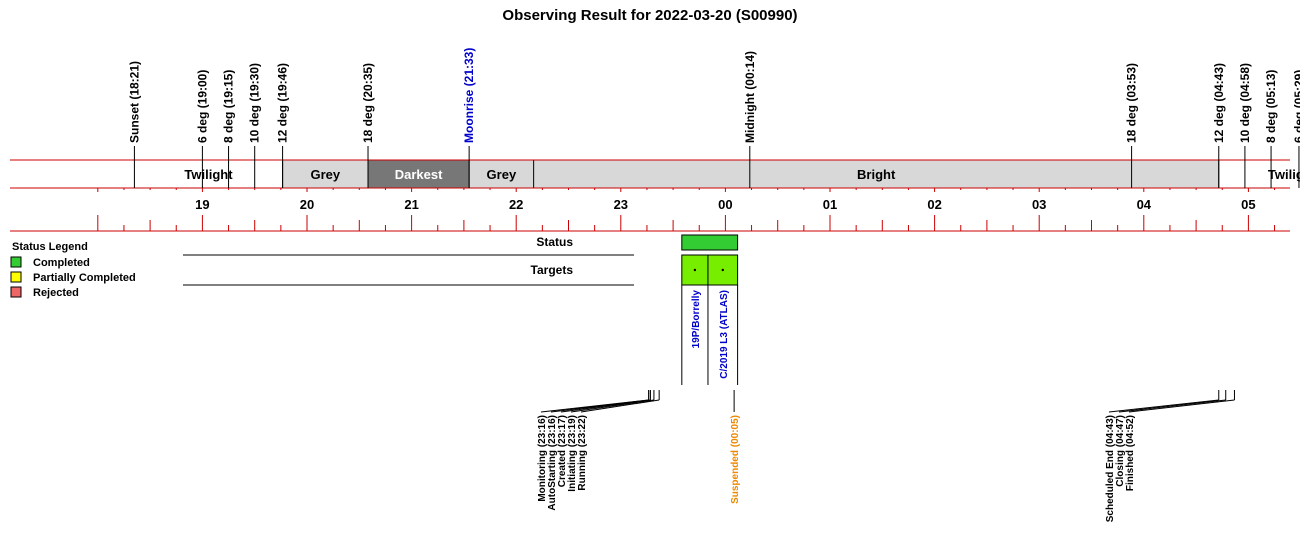 This screenshot has width=1300, height=560. Describe the element at coordinates (56, 293) in the screenshot. I see `legend-label-rejected: Rejected` at that location.